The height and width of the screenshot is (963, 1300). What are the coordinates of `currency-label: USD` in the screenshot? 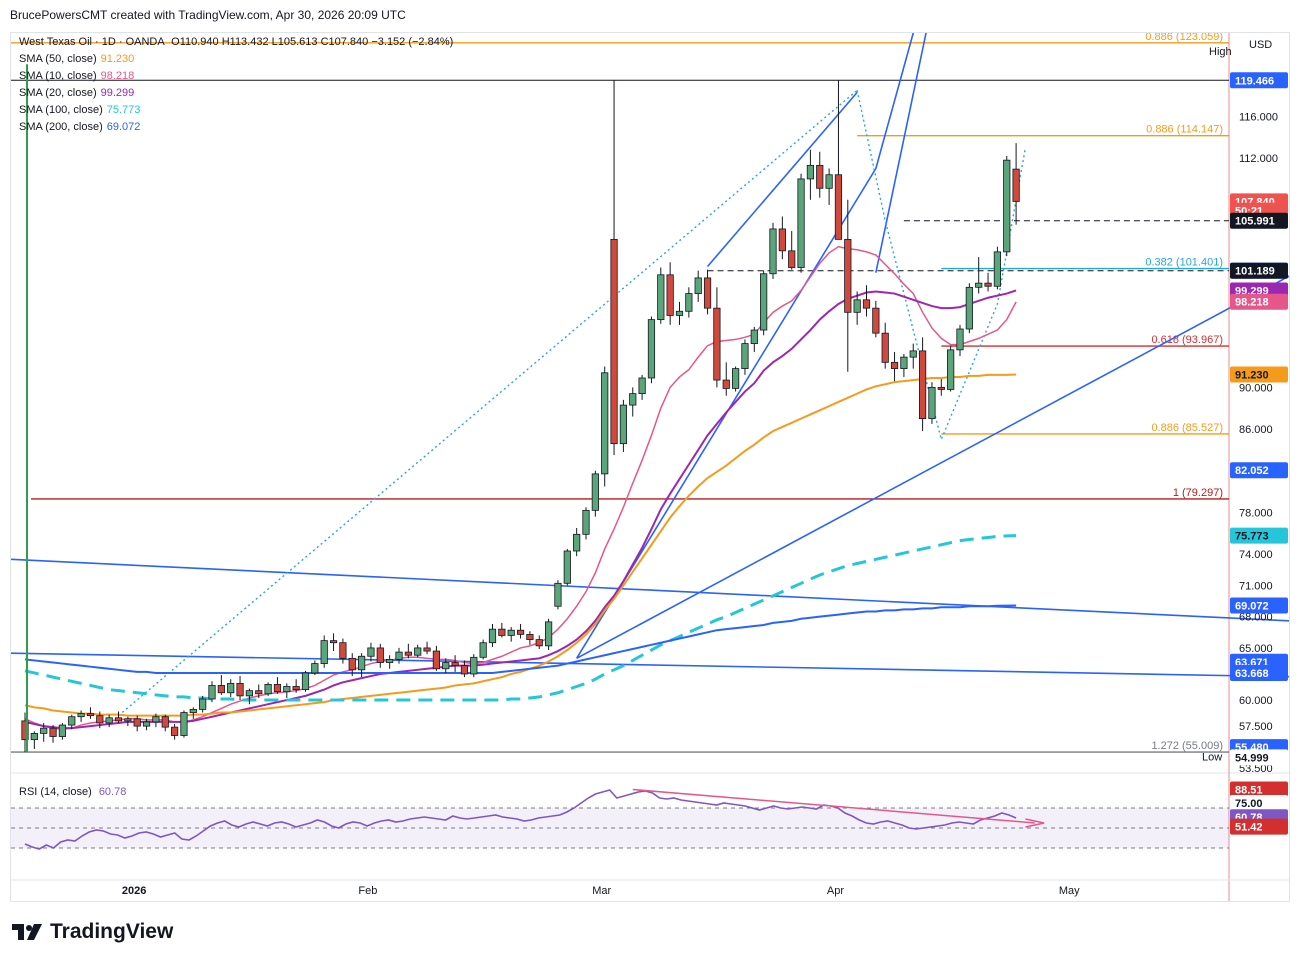 It's located at (1261, 45).